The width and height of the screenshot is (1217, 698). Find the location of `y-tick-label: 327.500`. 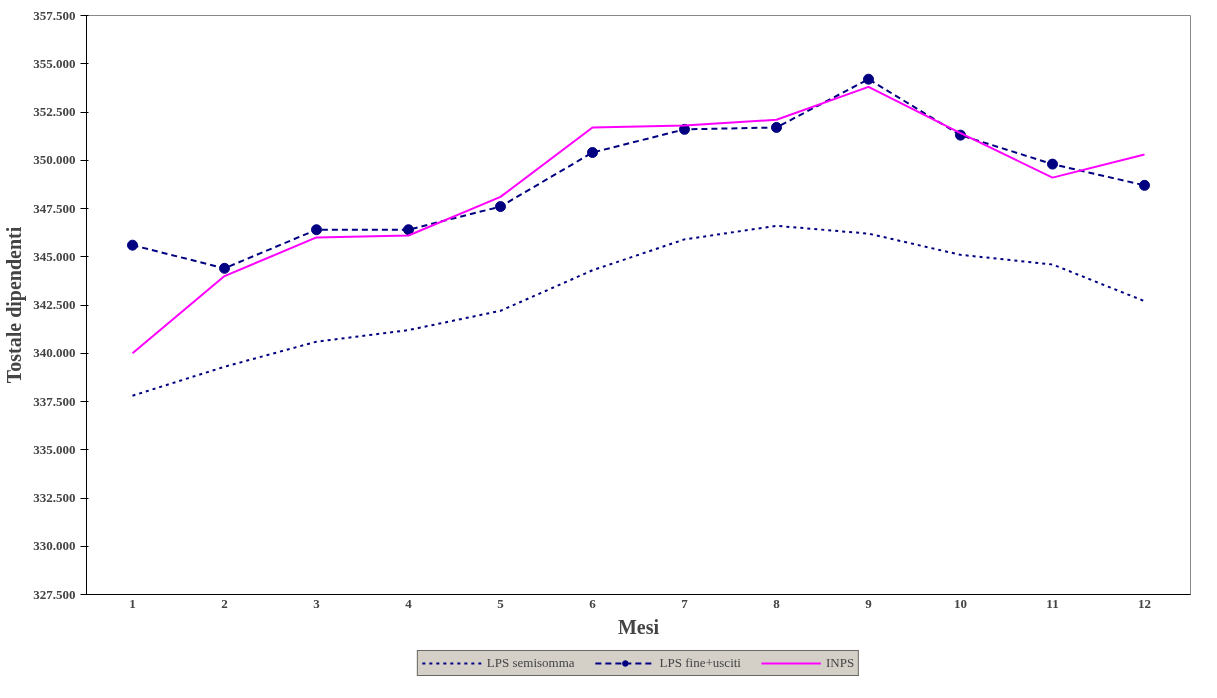

y-tick-label: 327.500 is located at coordinates (54, 594).